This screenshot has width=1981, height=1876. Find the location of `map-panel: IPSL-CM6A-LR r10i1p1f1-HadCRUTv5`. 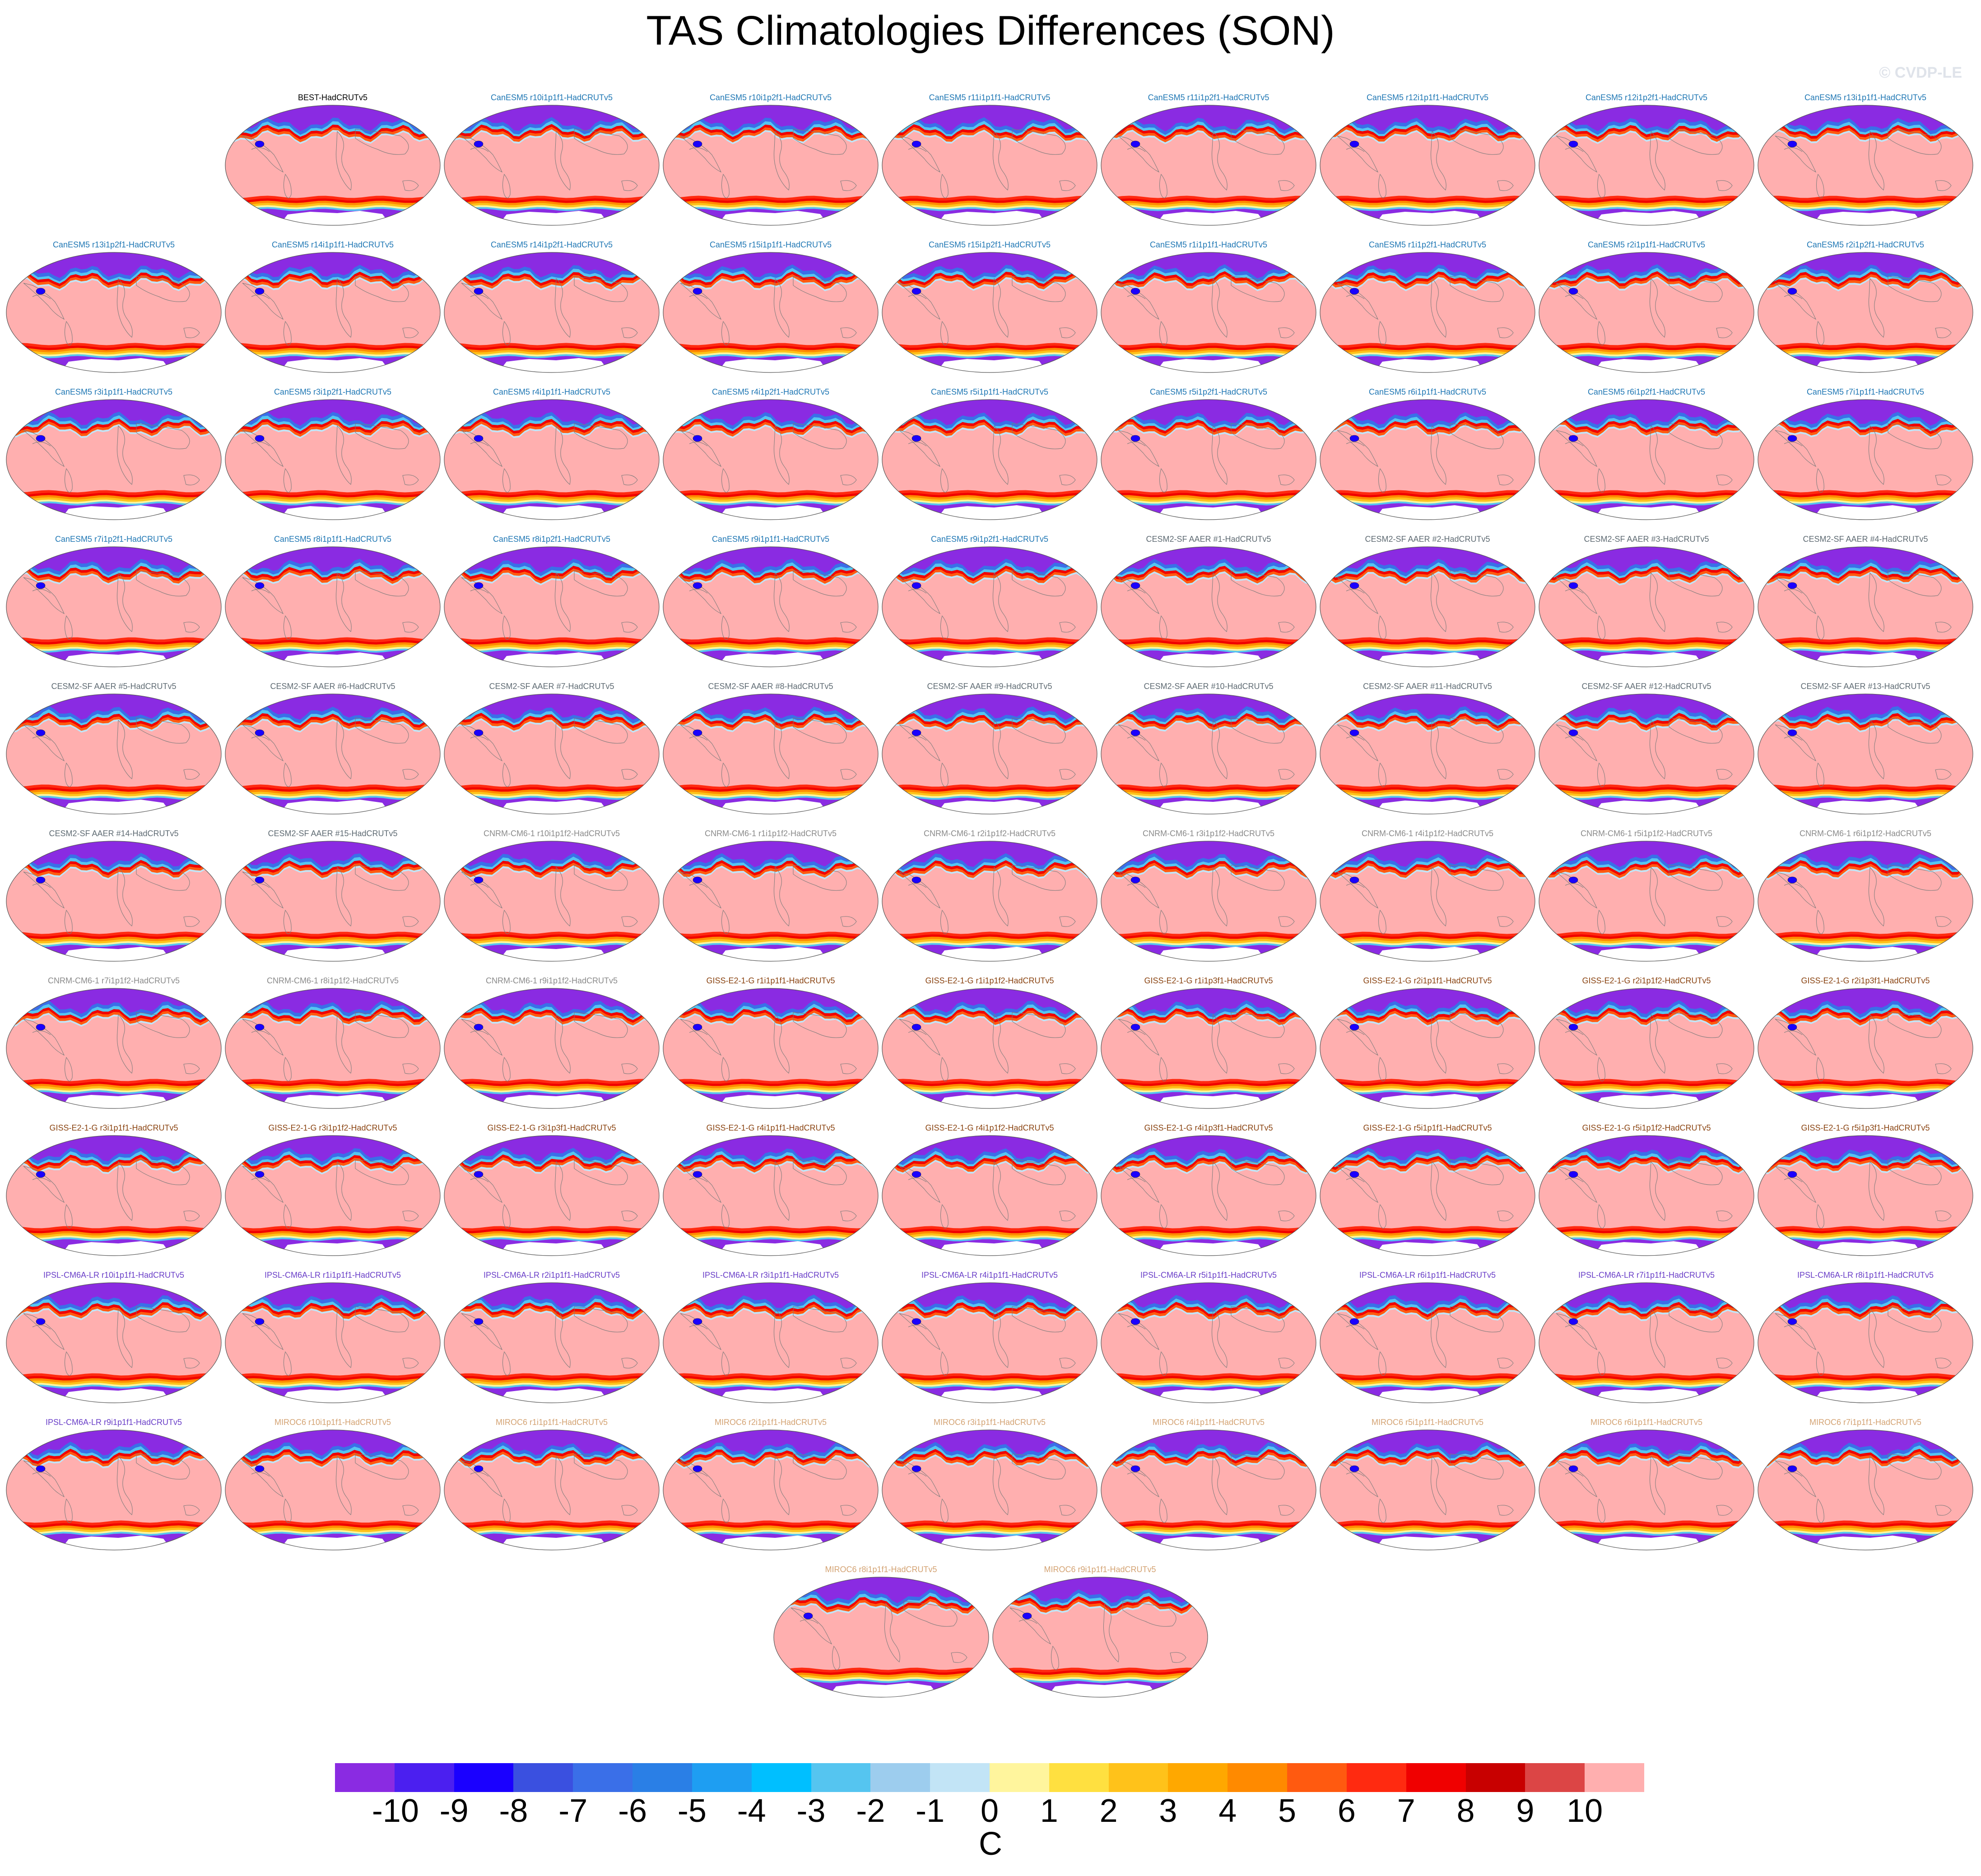

map-panel: IPSL-CM6A-LR r10i1p1f1-HadCRUTv5 is located at coordinates (113, 1338).